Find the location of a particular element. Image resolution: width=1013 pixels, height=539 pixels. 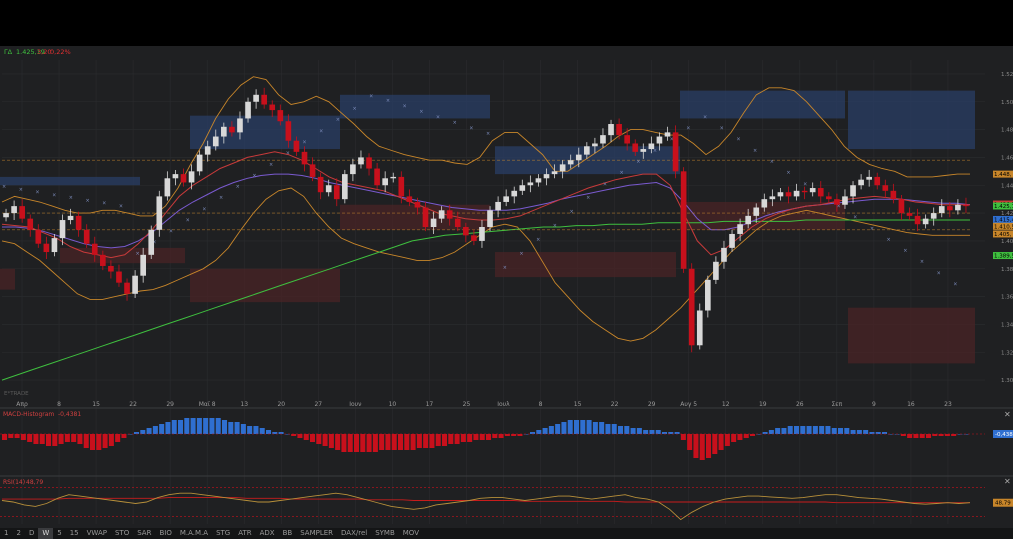

price-tick-label: 1.420 is located at coordinates (1007, 214).